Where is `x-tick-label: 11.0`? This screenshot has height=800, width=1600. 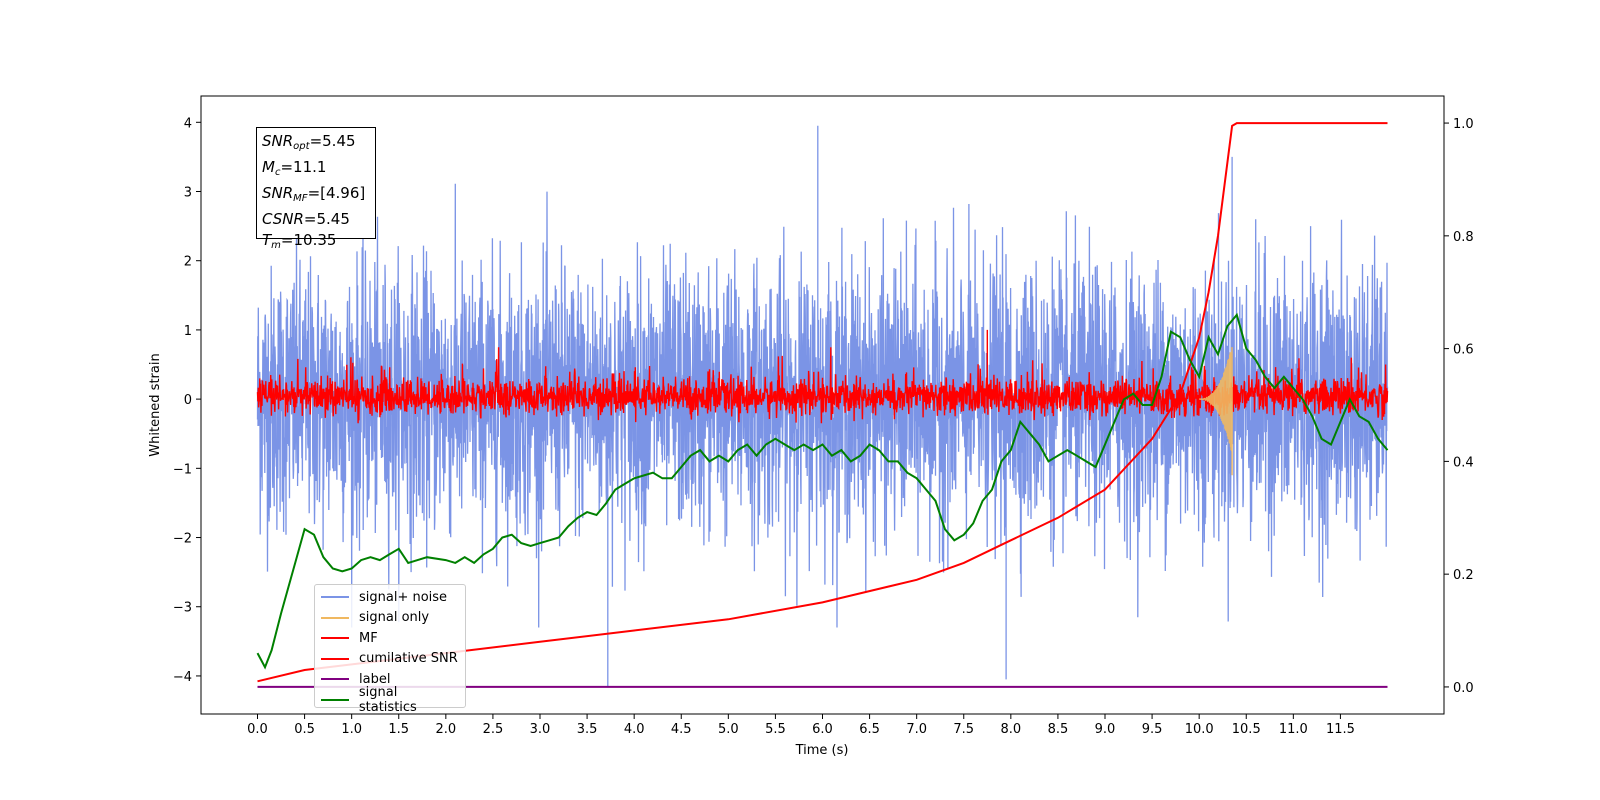 x-tick-label: 11.0 is located at coordinates (1293, 729).